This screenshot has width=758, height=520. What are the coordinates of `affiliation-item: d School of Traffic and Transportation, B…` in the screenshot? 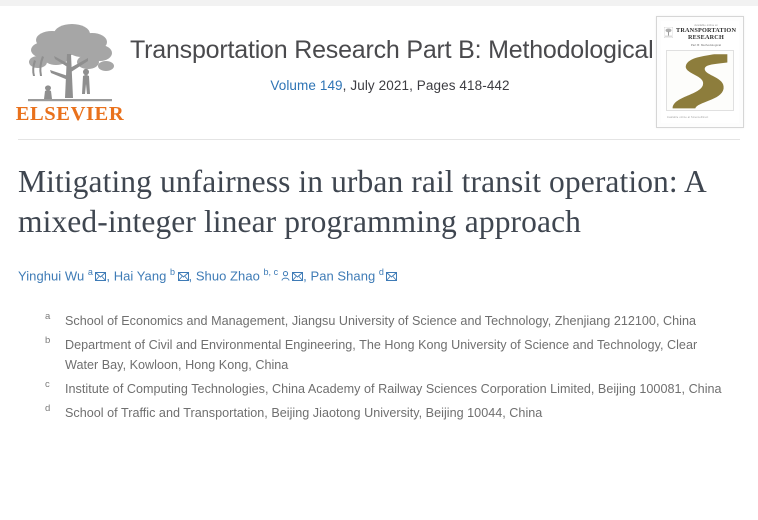 It's located at (392, 413).